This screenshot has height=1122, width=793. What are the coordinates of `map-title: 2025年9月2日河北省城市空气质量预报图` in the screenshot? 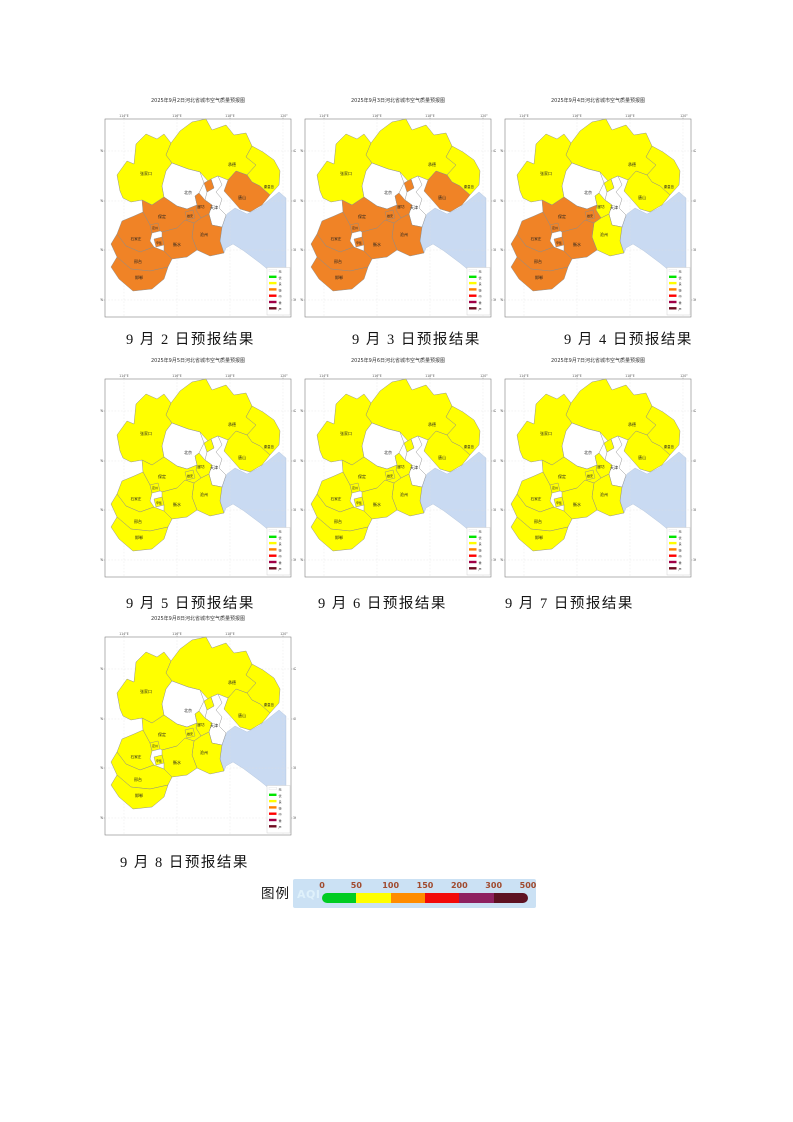 It's located at (198, 101).